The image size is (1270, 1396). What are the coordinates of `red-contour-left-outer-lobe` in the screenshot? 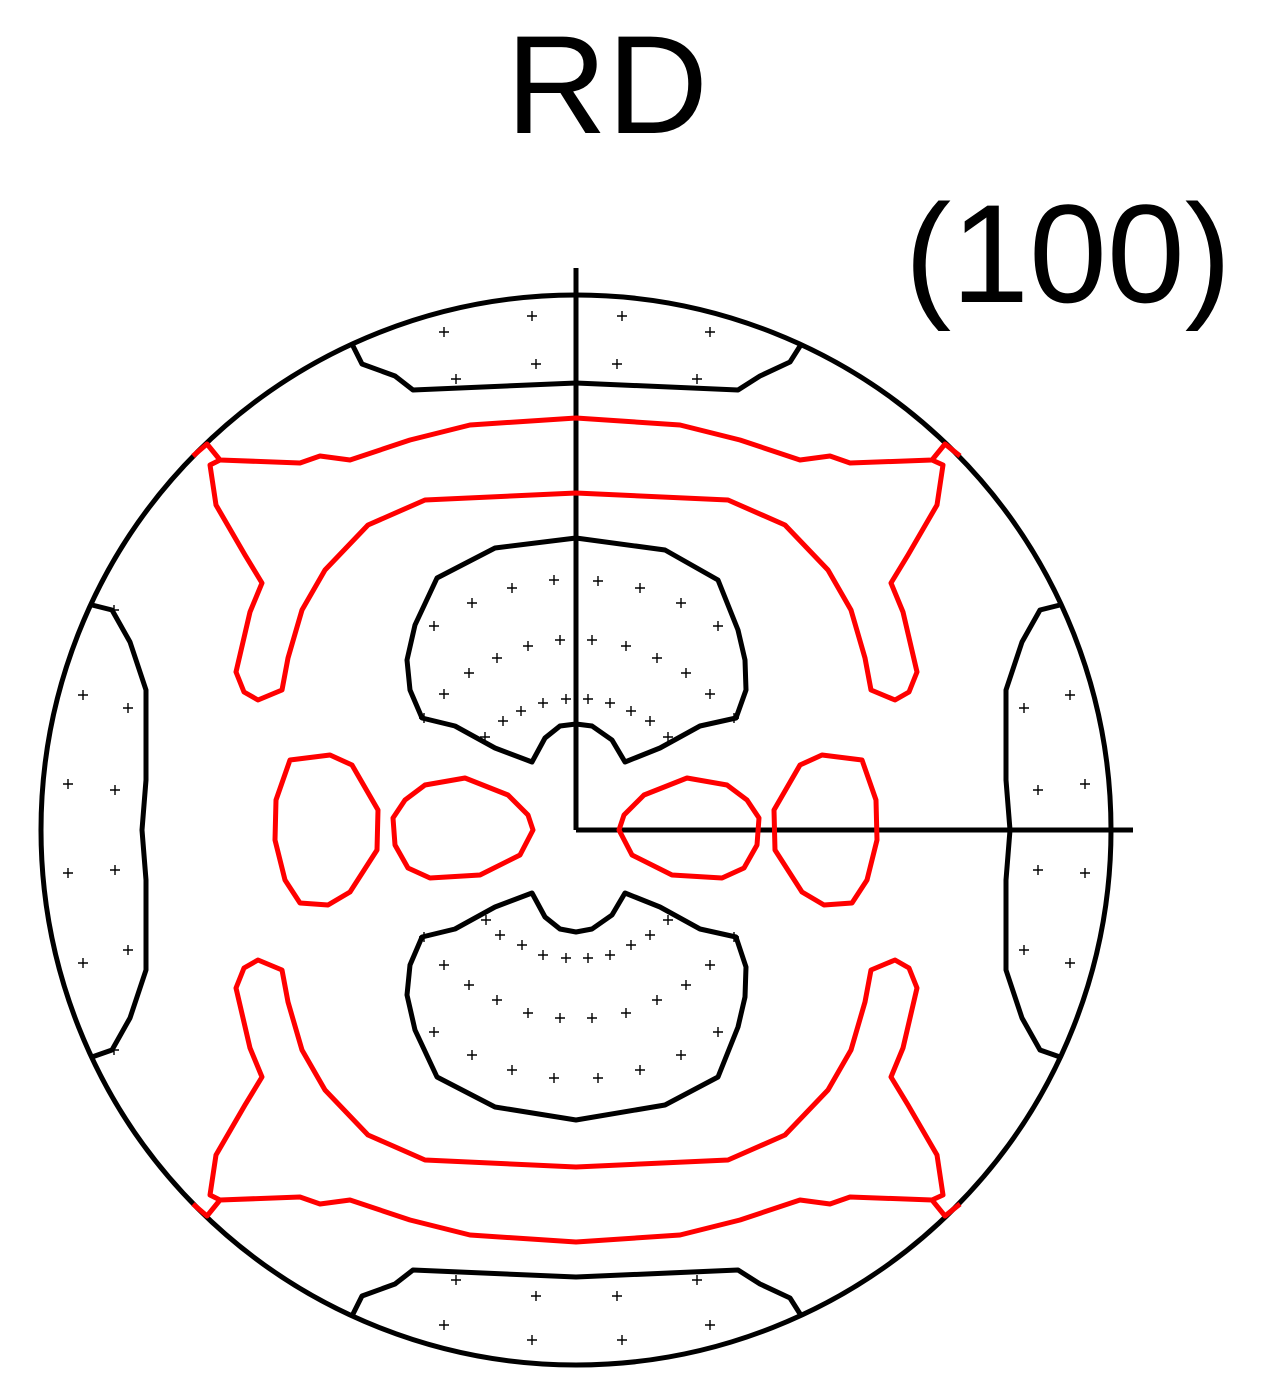 It's located at (326, 830).